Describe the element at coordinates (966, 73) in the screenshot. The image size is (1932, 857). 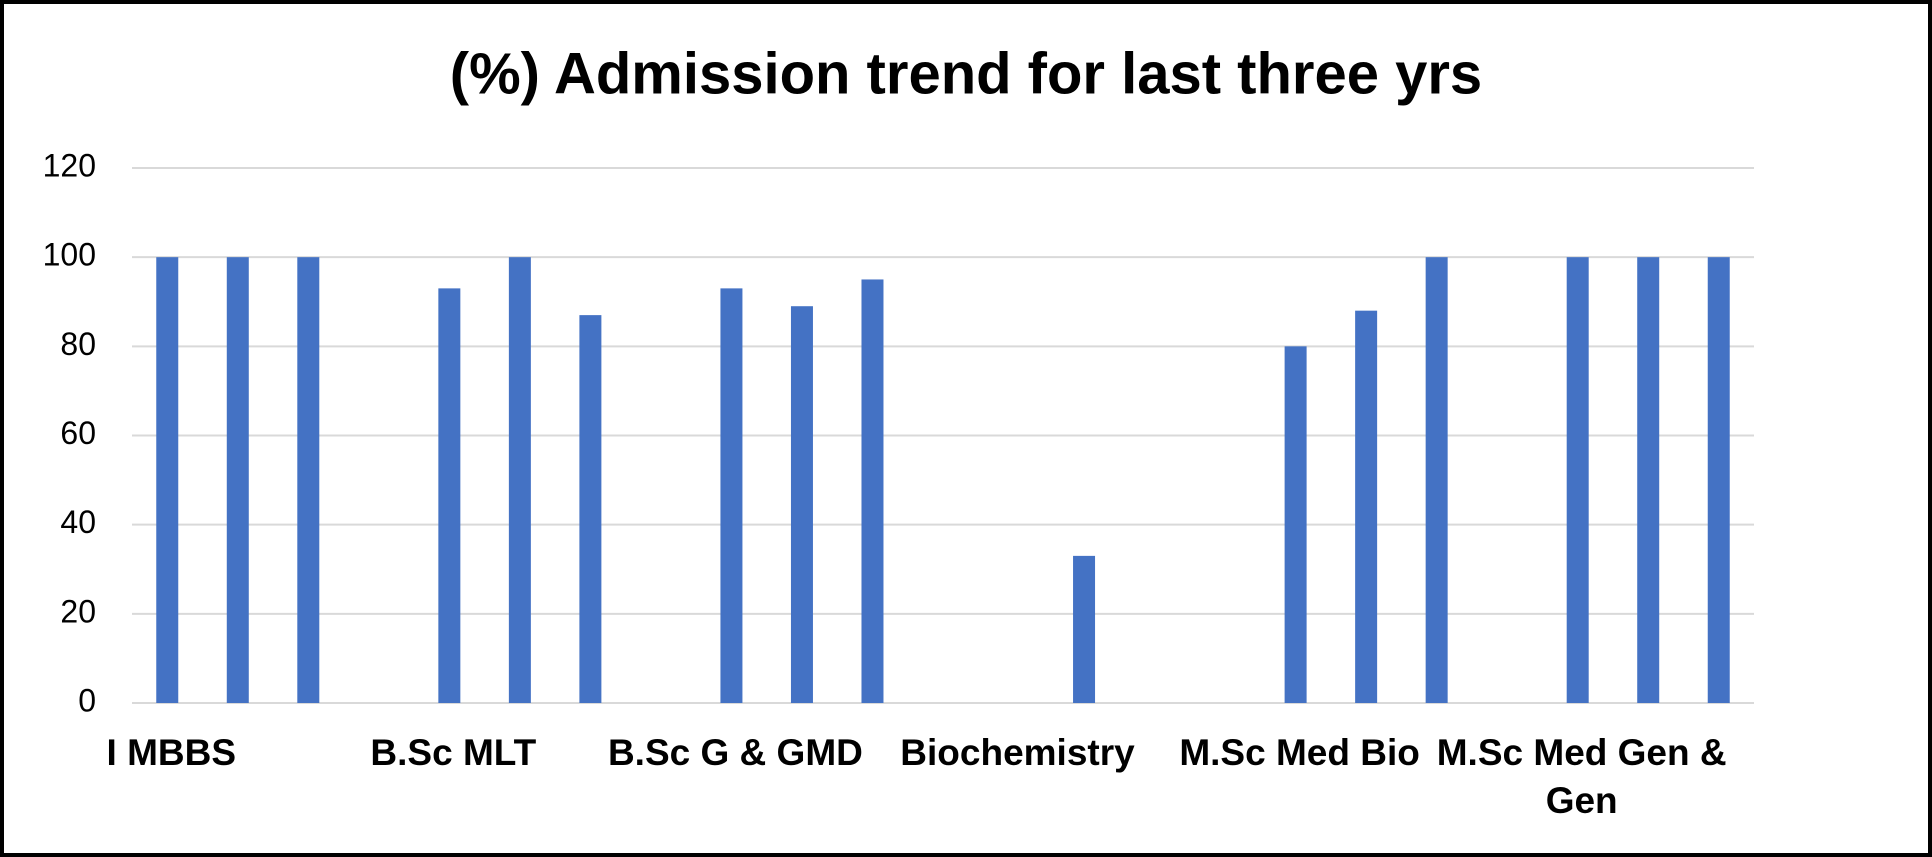
I see `chart-title: (%) Admission trend for last three yrs` at that location.